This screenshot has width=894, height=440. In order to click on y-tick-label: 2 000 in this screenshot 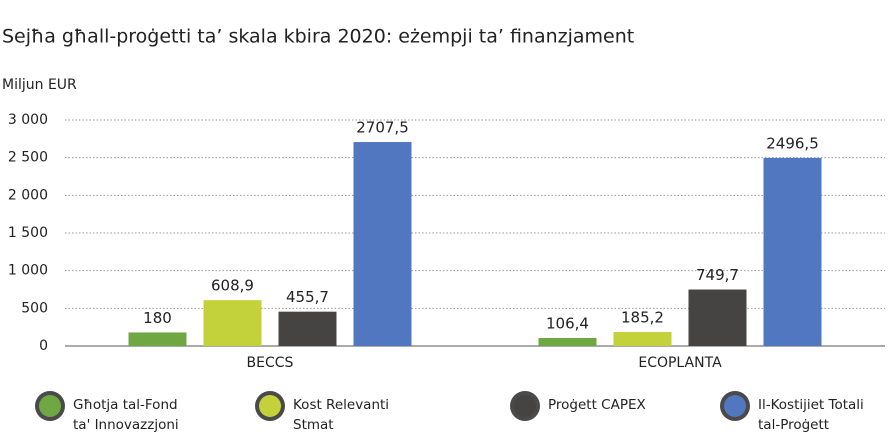, I will do `click(28, 195)`.